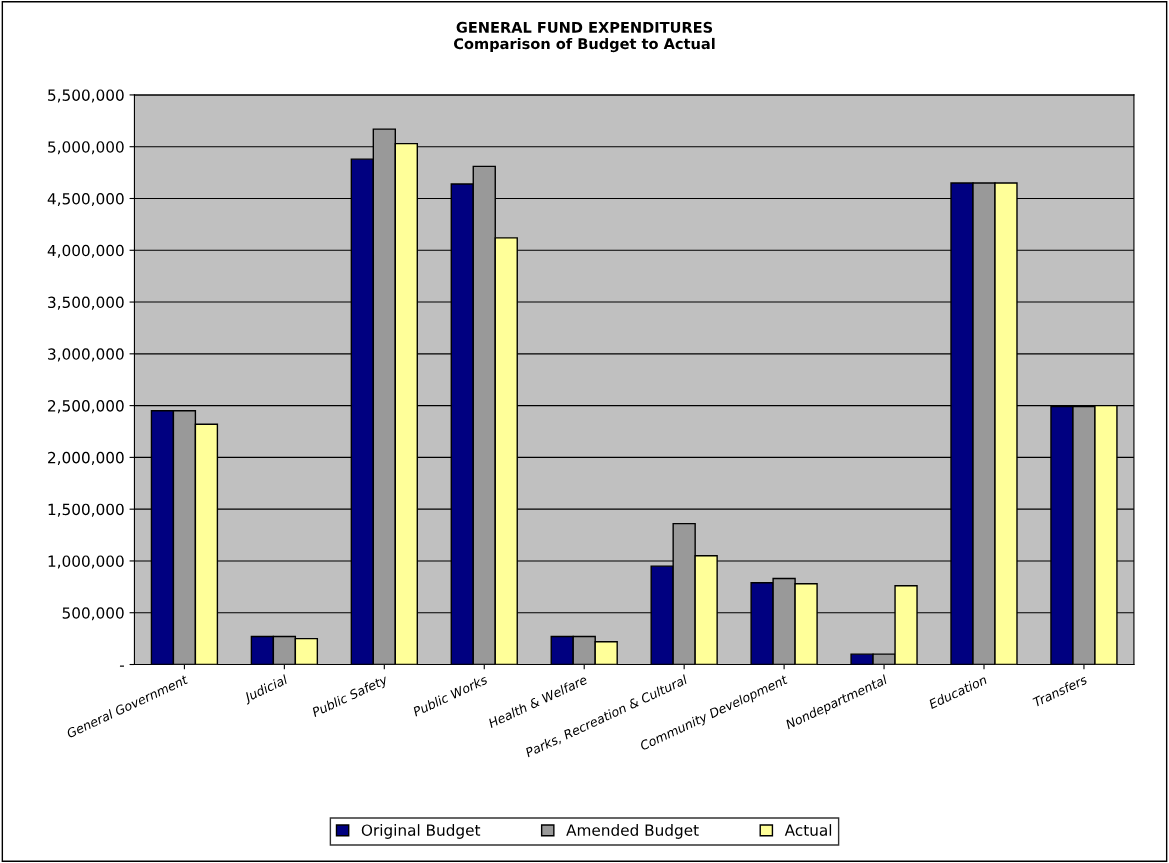  What do you see at coordinates (86, 96) in the screenshot?
I see `y-tick-label: 5,500,000` at bounding box center [86, 96].